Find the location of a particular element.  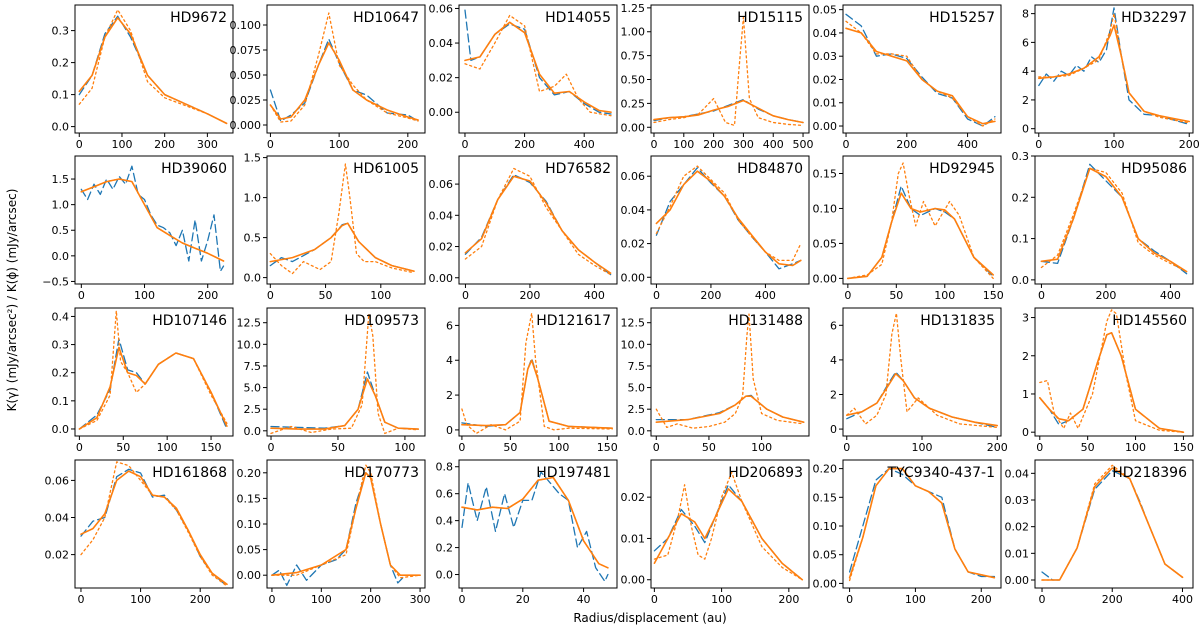

y-tick-label: 0.00 is located at coordinates (633, 127).